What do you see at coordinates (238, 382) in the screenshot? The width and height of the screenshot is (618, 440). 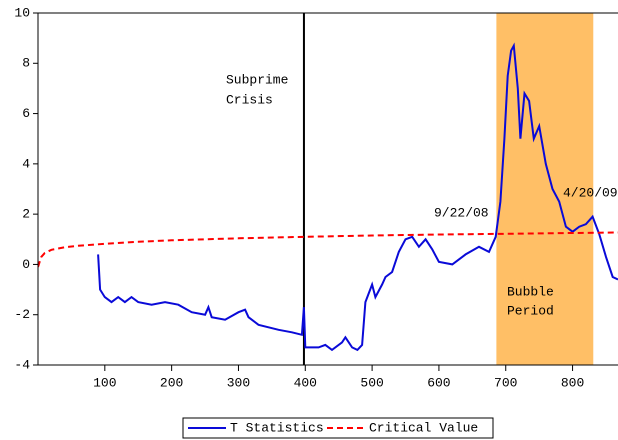 I see `x-tick-label: 300` at bounding box center [238, 382].